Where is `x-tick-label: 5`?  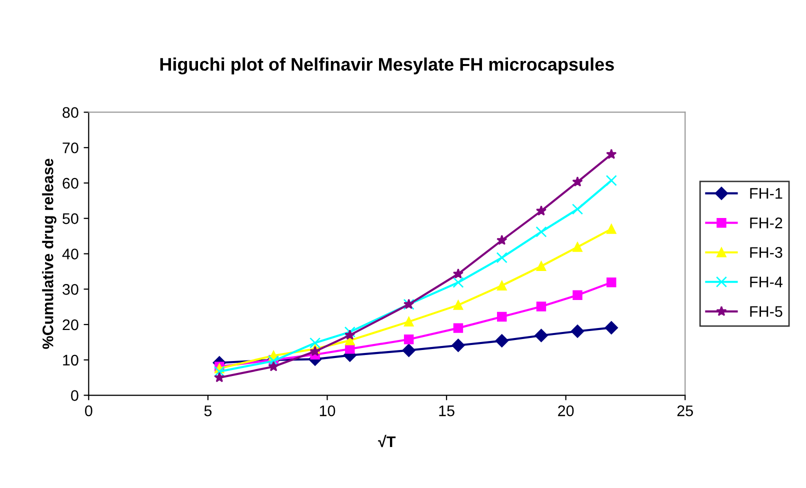
x-tick-label: 5 is located at coordinates (208, 411).